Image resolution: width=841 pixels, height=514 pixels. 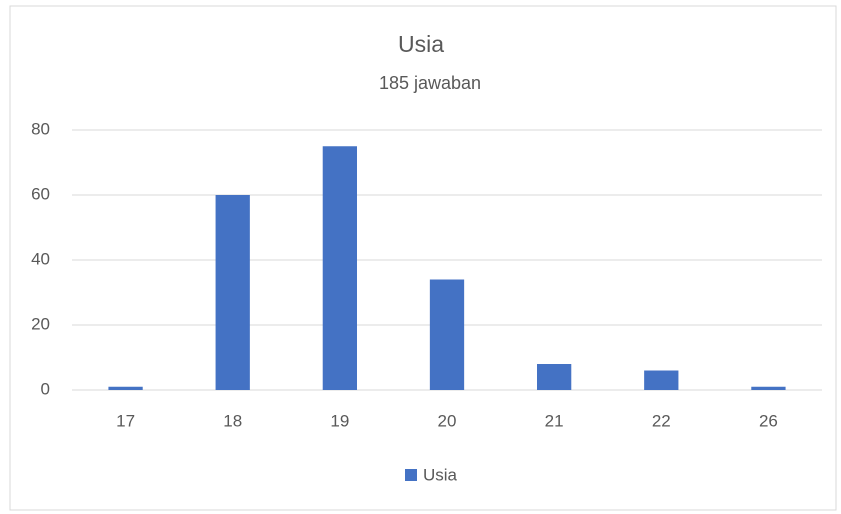 I want to click on x-tick-label: 17, so click(x=125, y=420).